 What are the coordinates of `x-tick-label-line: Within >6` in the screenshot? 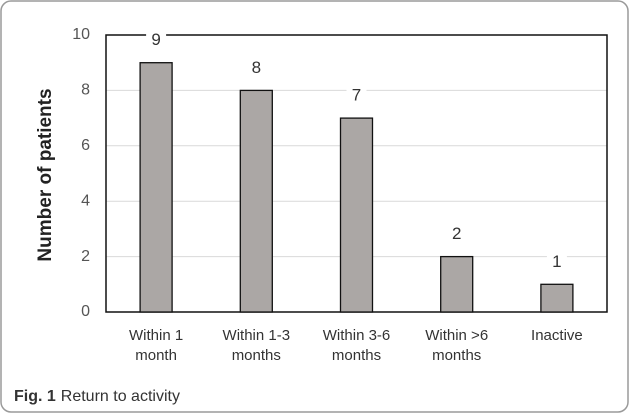 It's located at (456, 335).